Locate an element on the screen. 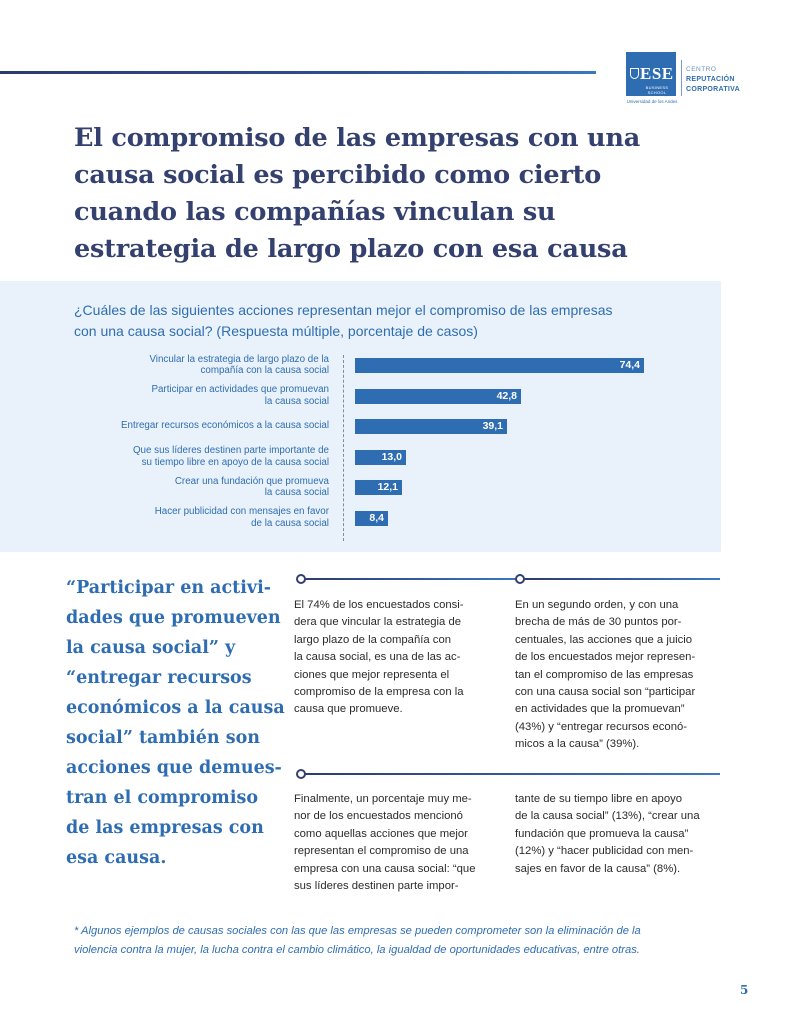  bar-value-label: 8,4 is located at coordinates (376, 517).